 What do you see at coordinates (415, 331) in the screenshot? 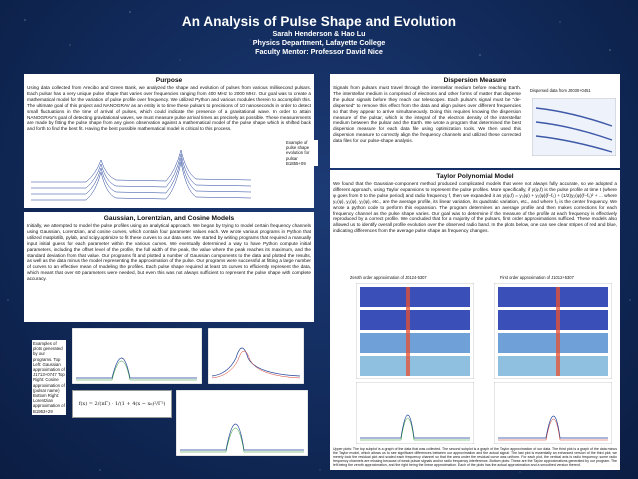
I see `zeroth-order-plot` at bounding box center [415, 331].